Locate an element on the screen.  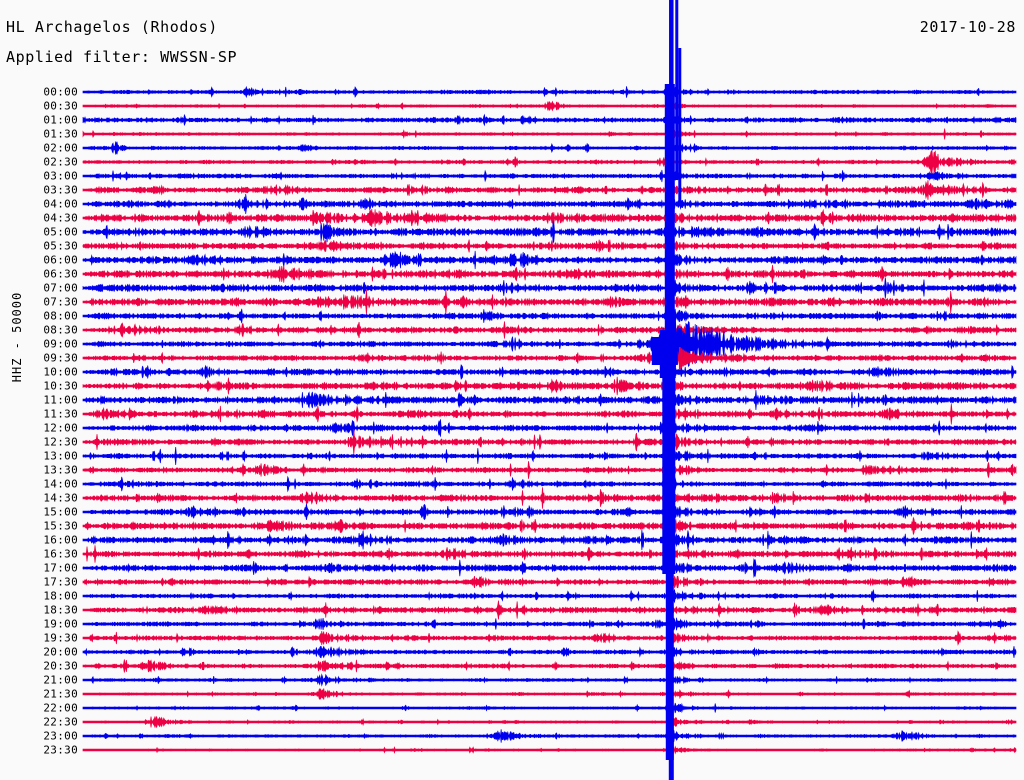
row-time-label: 20:00 is located at coordinates (60, 652).